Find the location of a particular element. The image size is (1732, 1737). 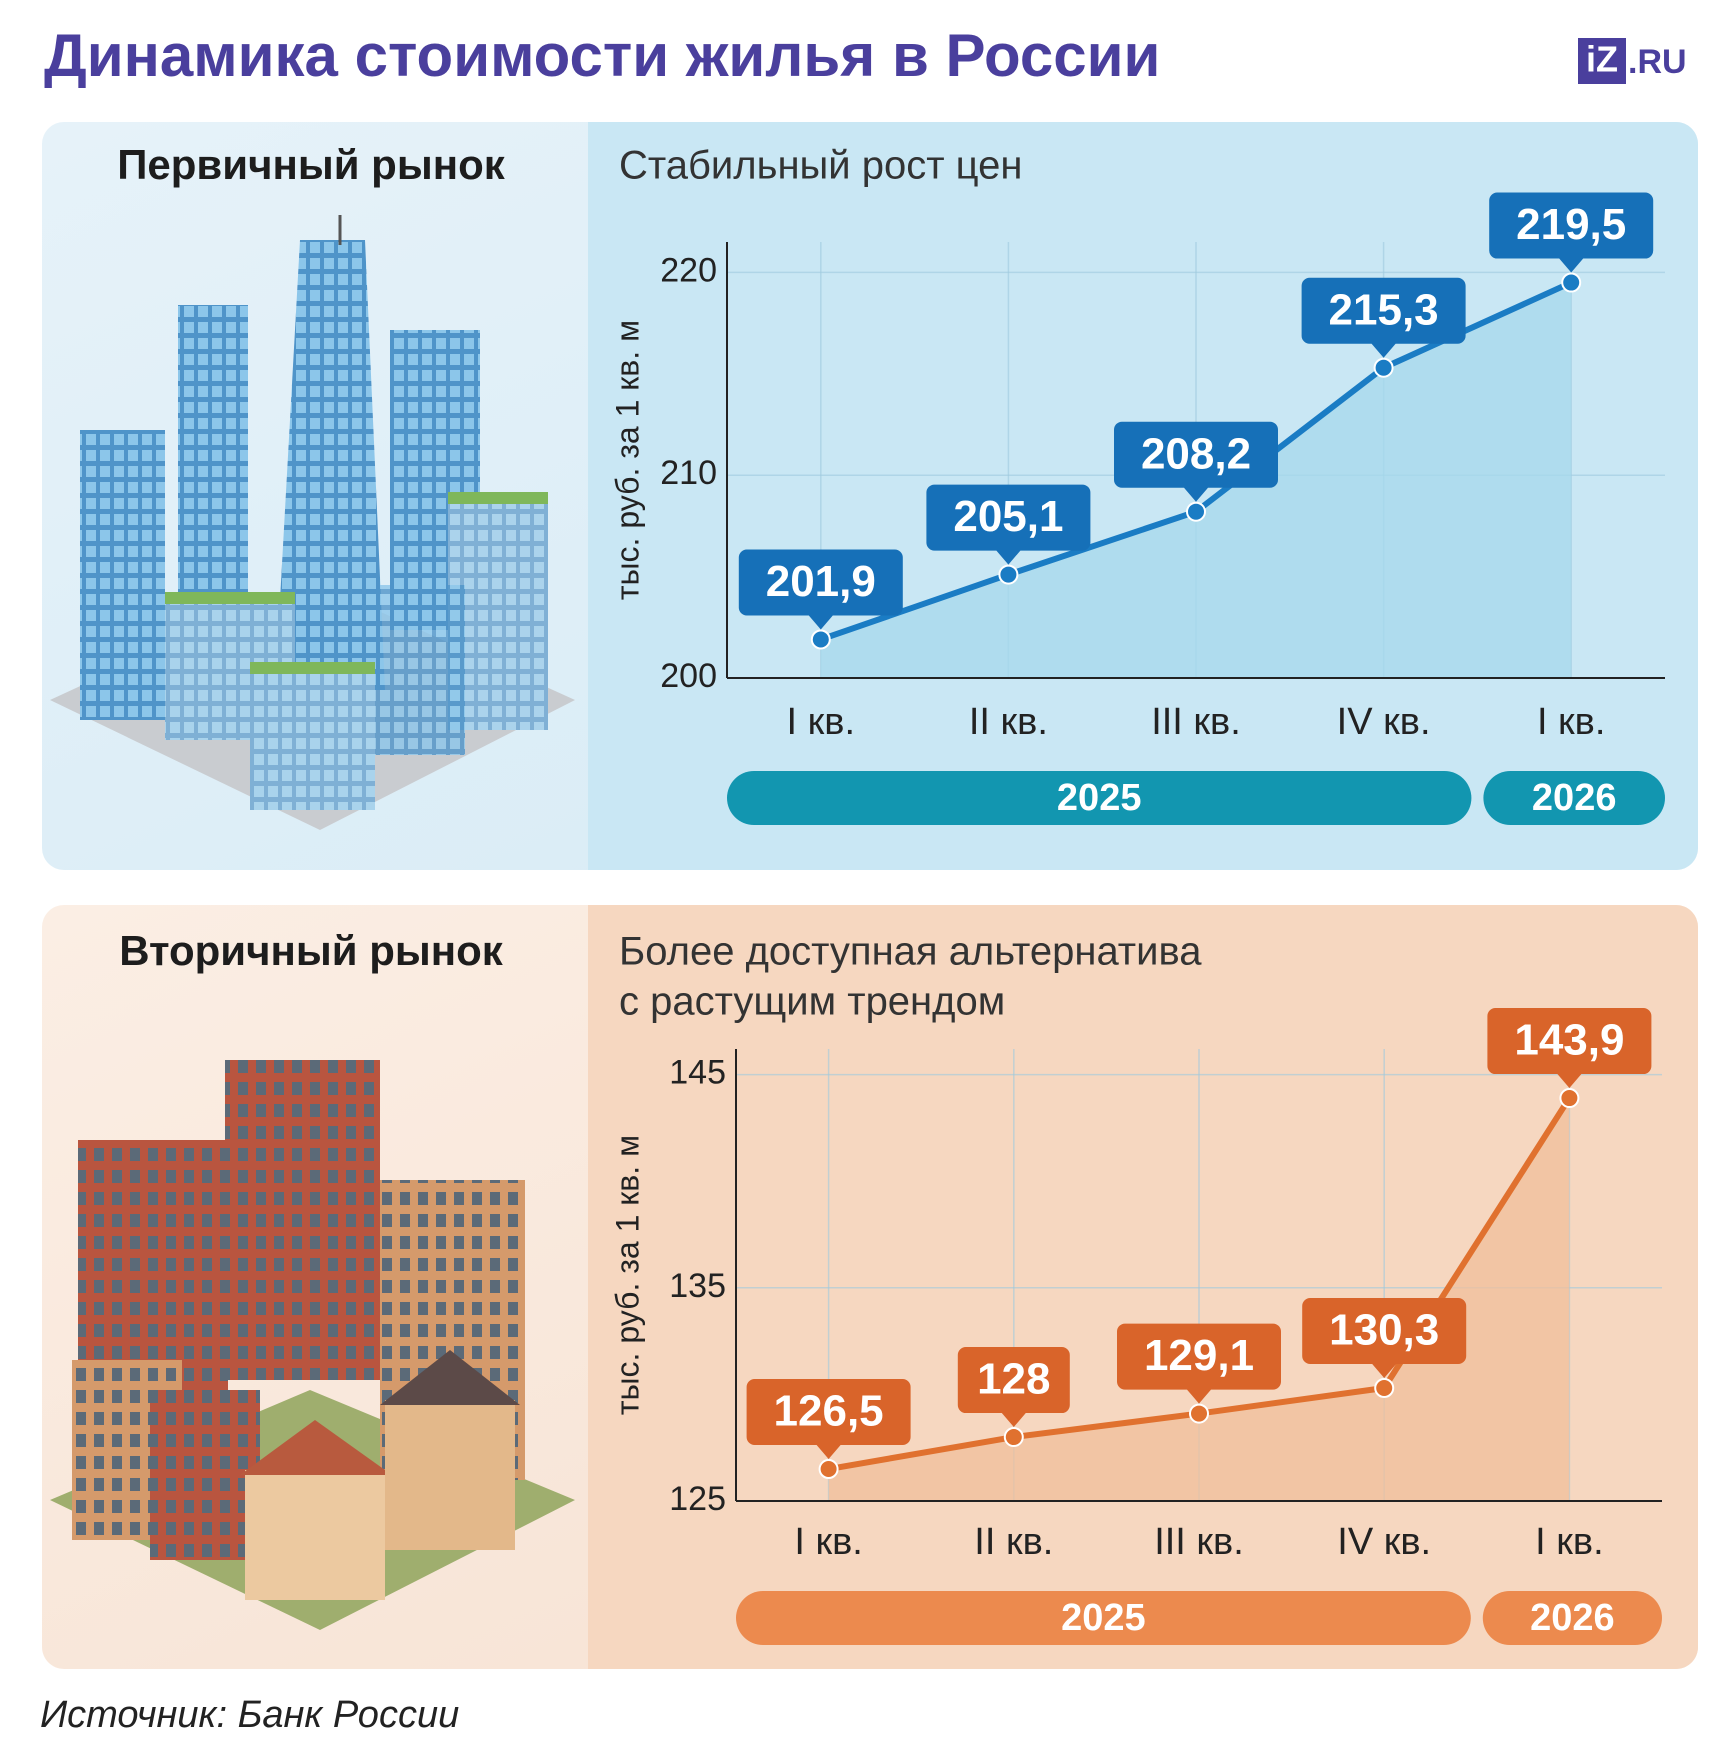

area is located at coordinates (1199, 1299).